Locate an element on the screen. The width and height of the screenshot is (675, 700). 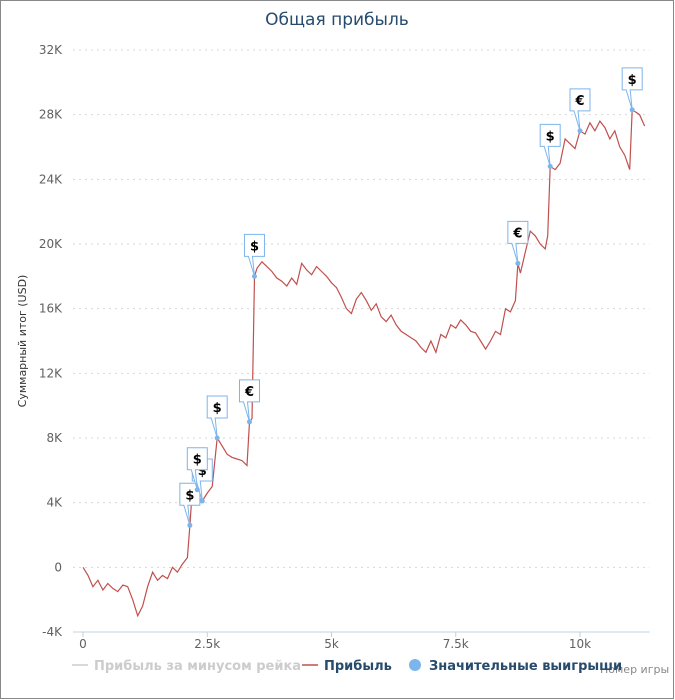
legend-label: Прибыль is located at coordinates (358, 666).